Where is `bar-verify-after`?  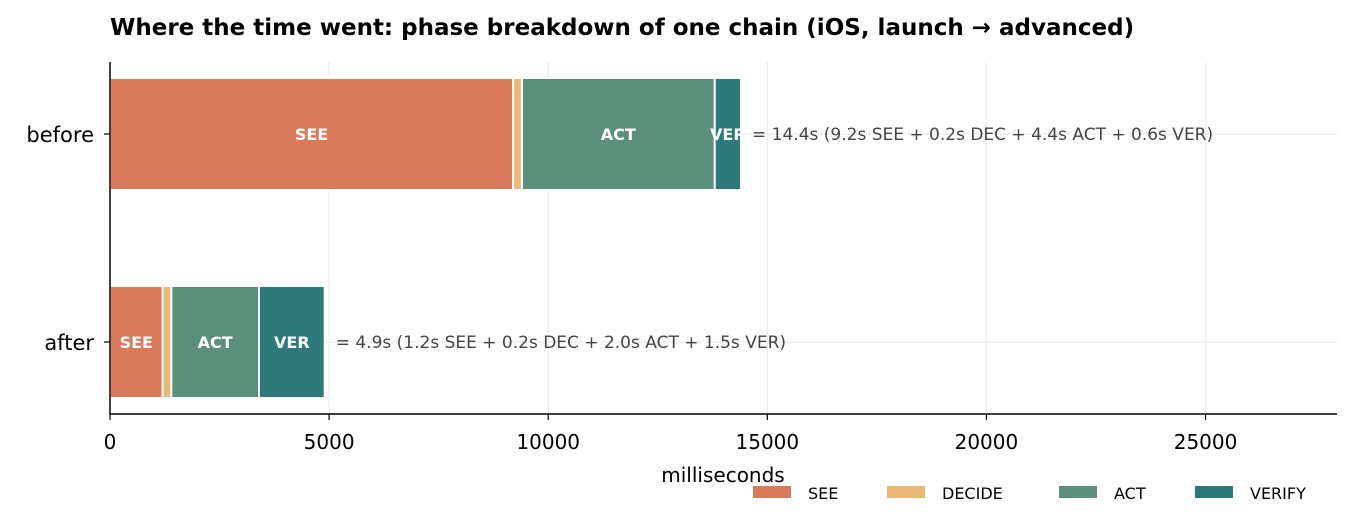 bar-verify-after is located at coordinates (291, 342).